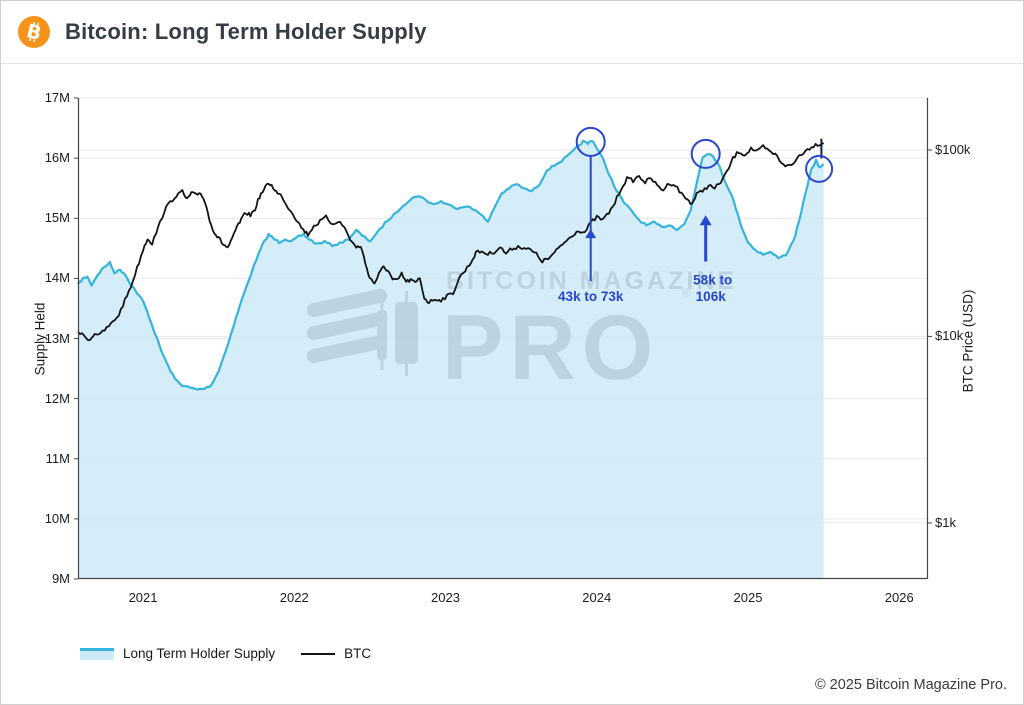  What do you see at coordinates (445, 597) in the screenshot?
I see `x-axis-tick-label: 2023` at bounding box center [445, 597].